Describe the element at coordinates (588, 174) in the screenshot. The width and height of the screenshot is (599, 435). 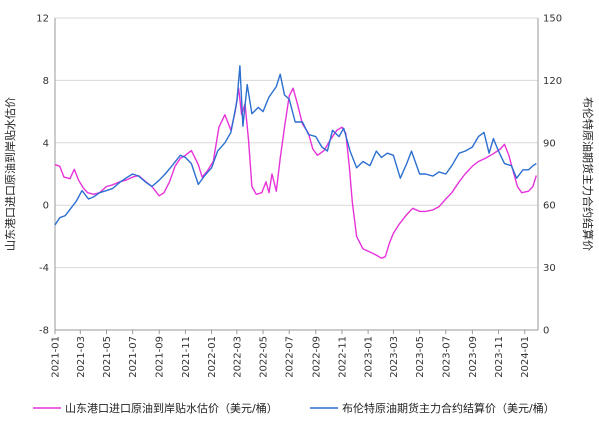
I see `y-right-axis-title: 布伦特原油期货主力合约结算价` at that location.